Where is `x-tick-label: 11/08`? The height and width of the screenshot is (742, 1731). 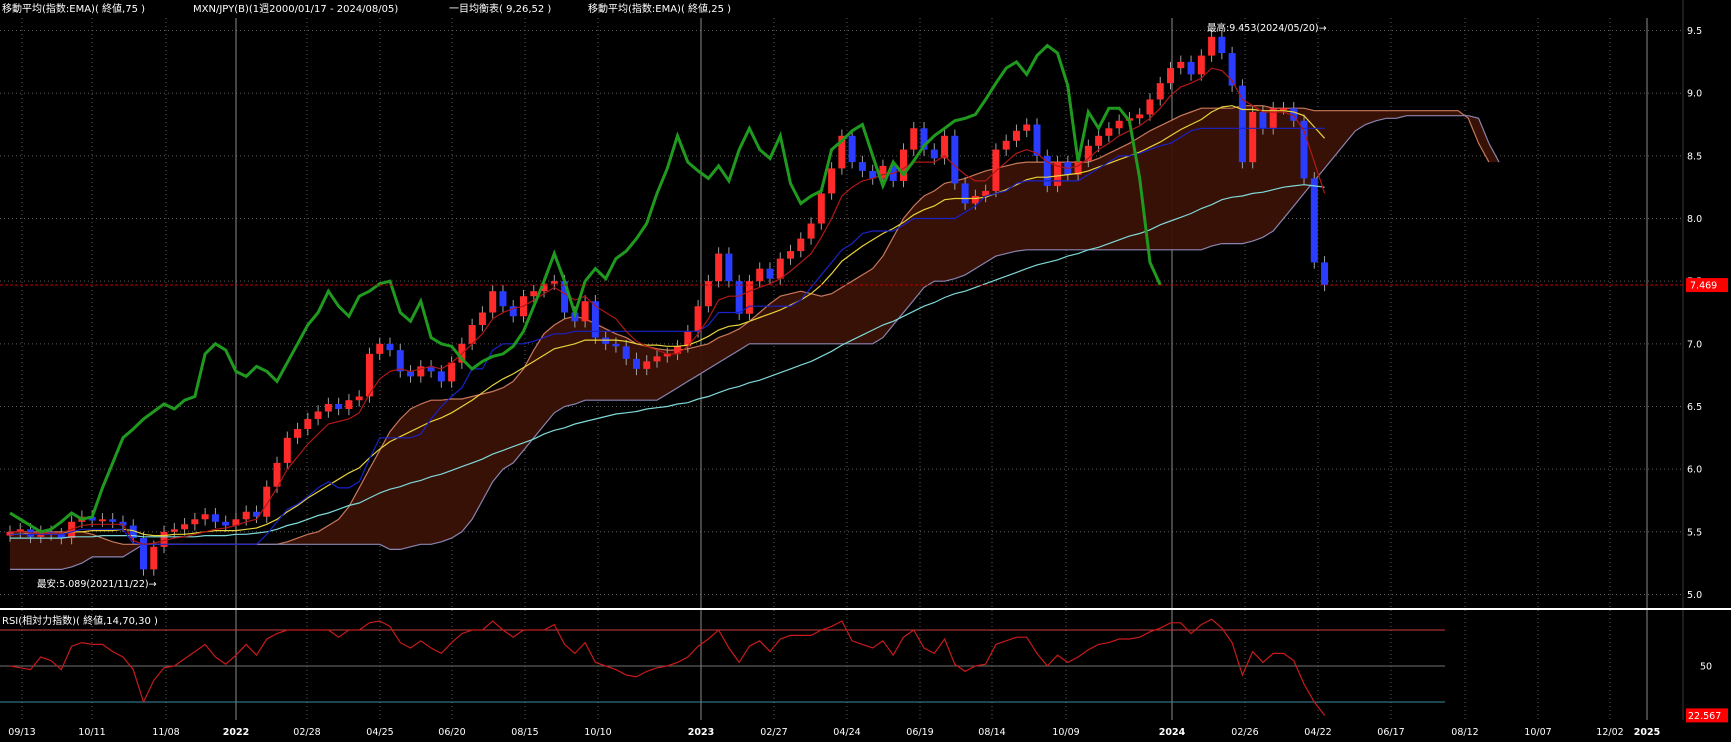 x-tick-label: 11/08 is located at coordinates (165, 732).